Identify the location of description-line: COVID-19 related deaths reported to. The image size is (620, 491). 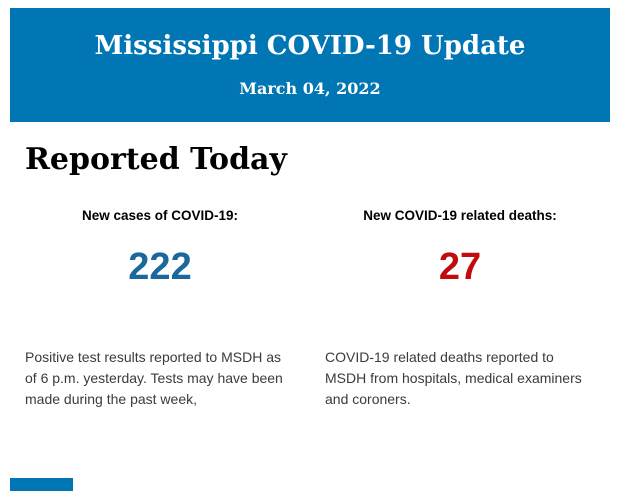
(439, 357).